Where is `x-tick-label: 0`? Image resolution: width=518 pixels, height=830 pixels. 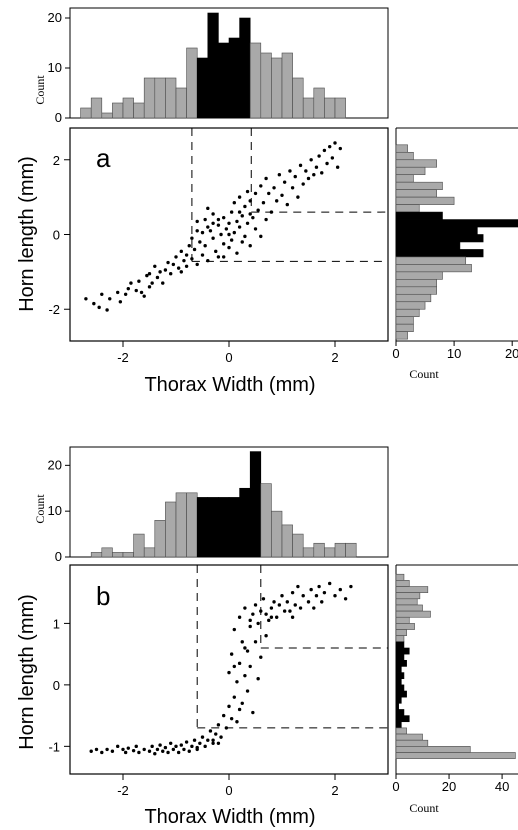 x-tick-label: 0 is located at coordinates (228, 790).